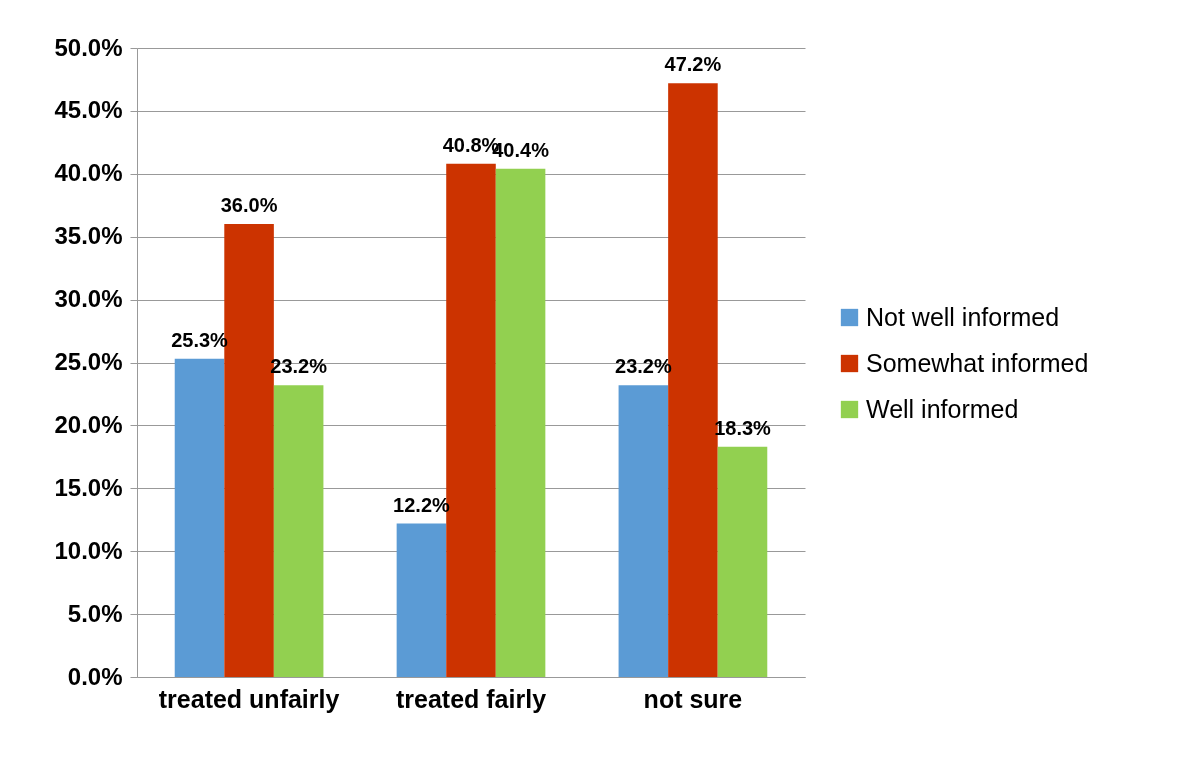  What do you see at coordinates (249, 698) in the screenshot?
I see `x-tick-label: treated unfairly` at bounding box center [249, 698].